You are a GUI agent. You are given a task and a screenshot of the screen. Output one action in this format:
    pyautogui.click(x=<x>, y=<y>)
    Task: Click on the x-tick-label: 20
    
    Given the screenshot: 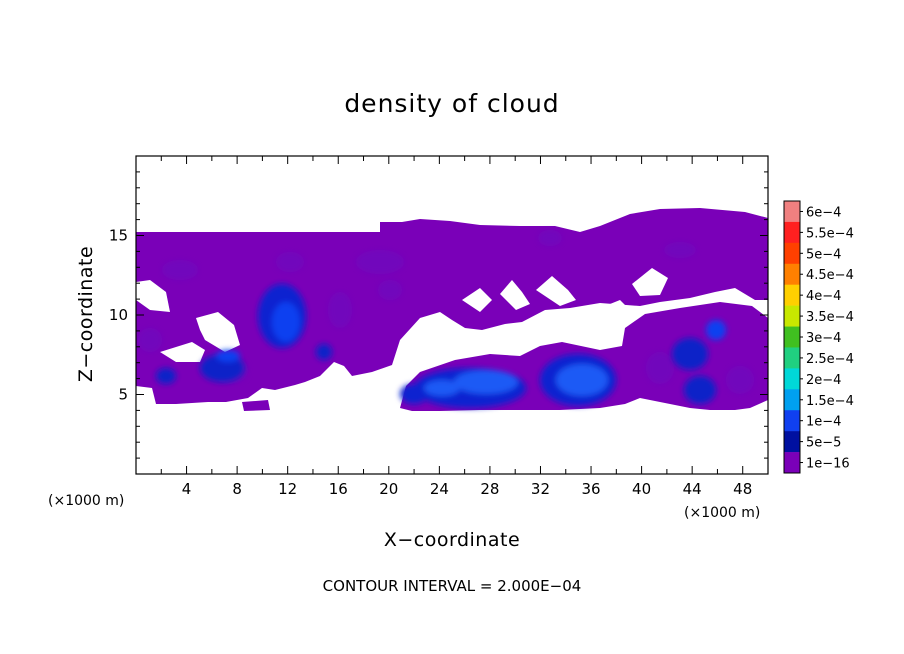 What is the action you would take?
    pyautogui.click(x=388, y=489)
    